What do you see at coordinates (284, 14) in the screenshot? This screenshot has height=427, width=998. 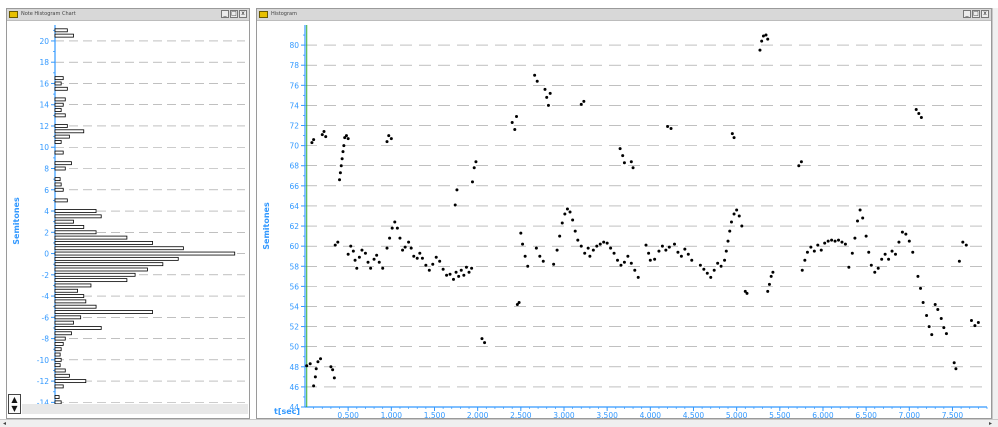 I see `pitch-title: Histogram` at bounding box center [284, 14].